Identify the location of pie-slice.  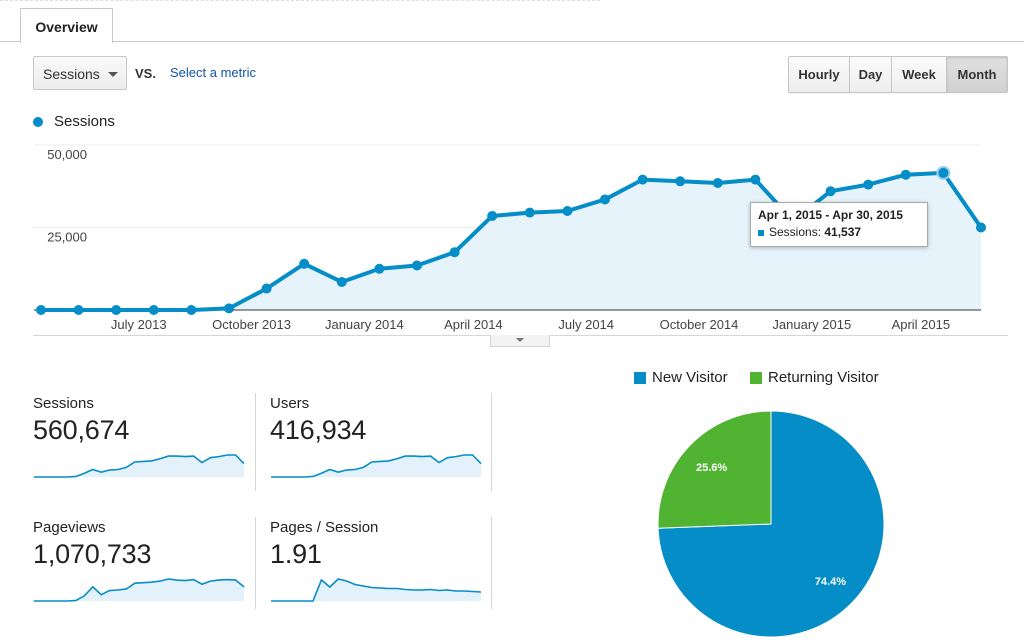
(714, 469).